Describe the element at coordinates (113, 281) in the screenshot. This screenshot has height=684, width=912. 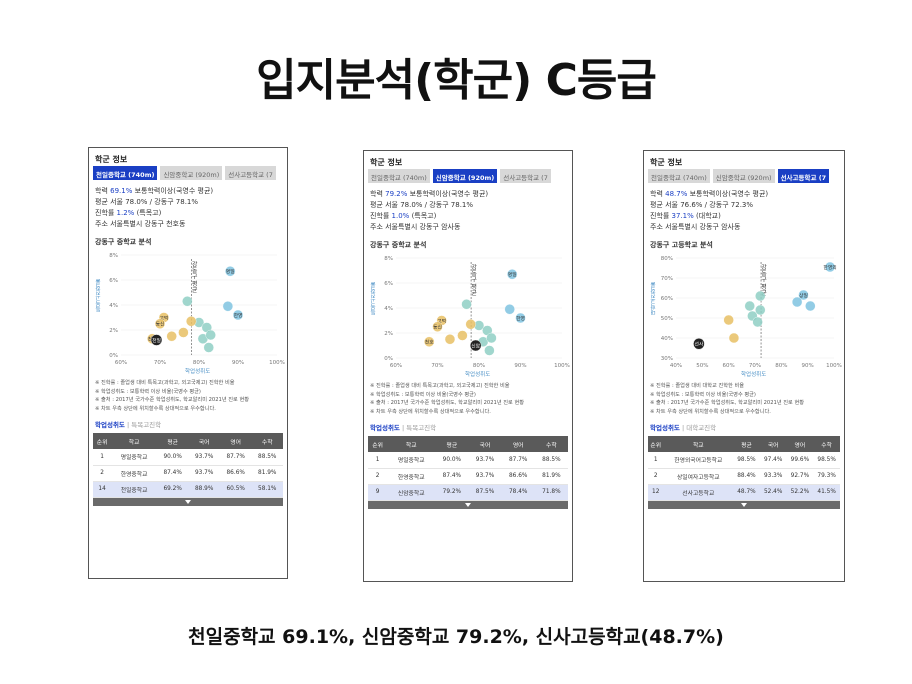
I see `y-tick-label: 6%` at that location.